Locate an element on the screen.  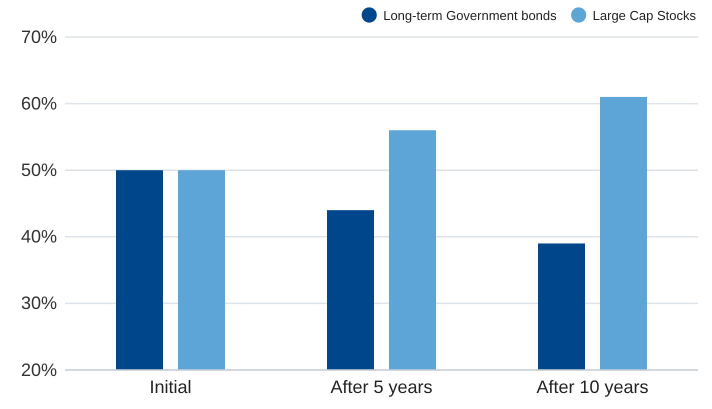
legend-label: Large Cap Stocks is located at coordinates (644, 15).